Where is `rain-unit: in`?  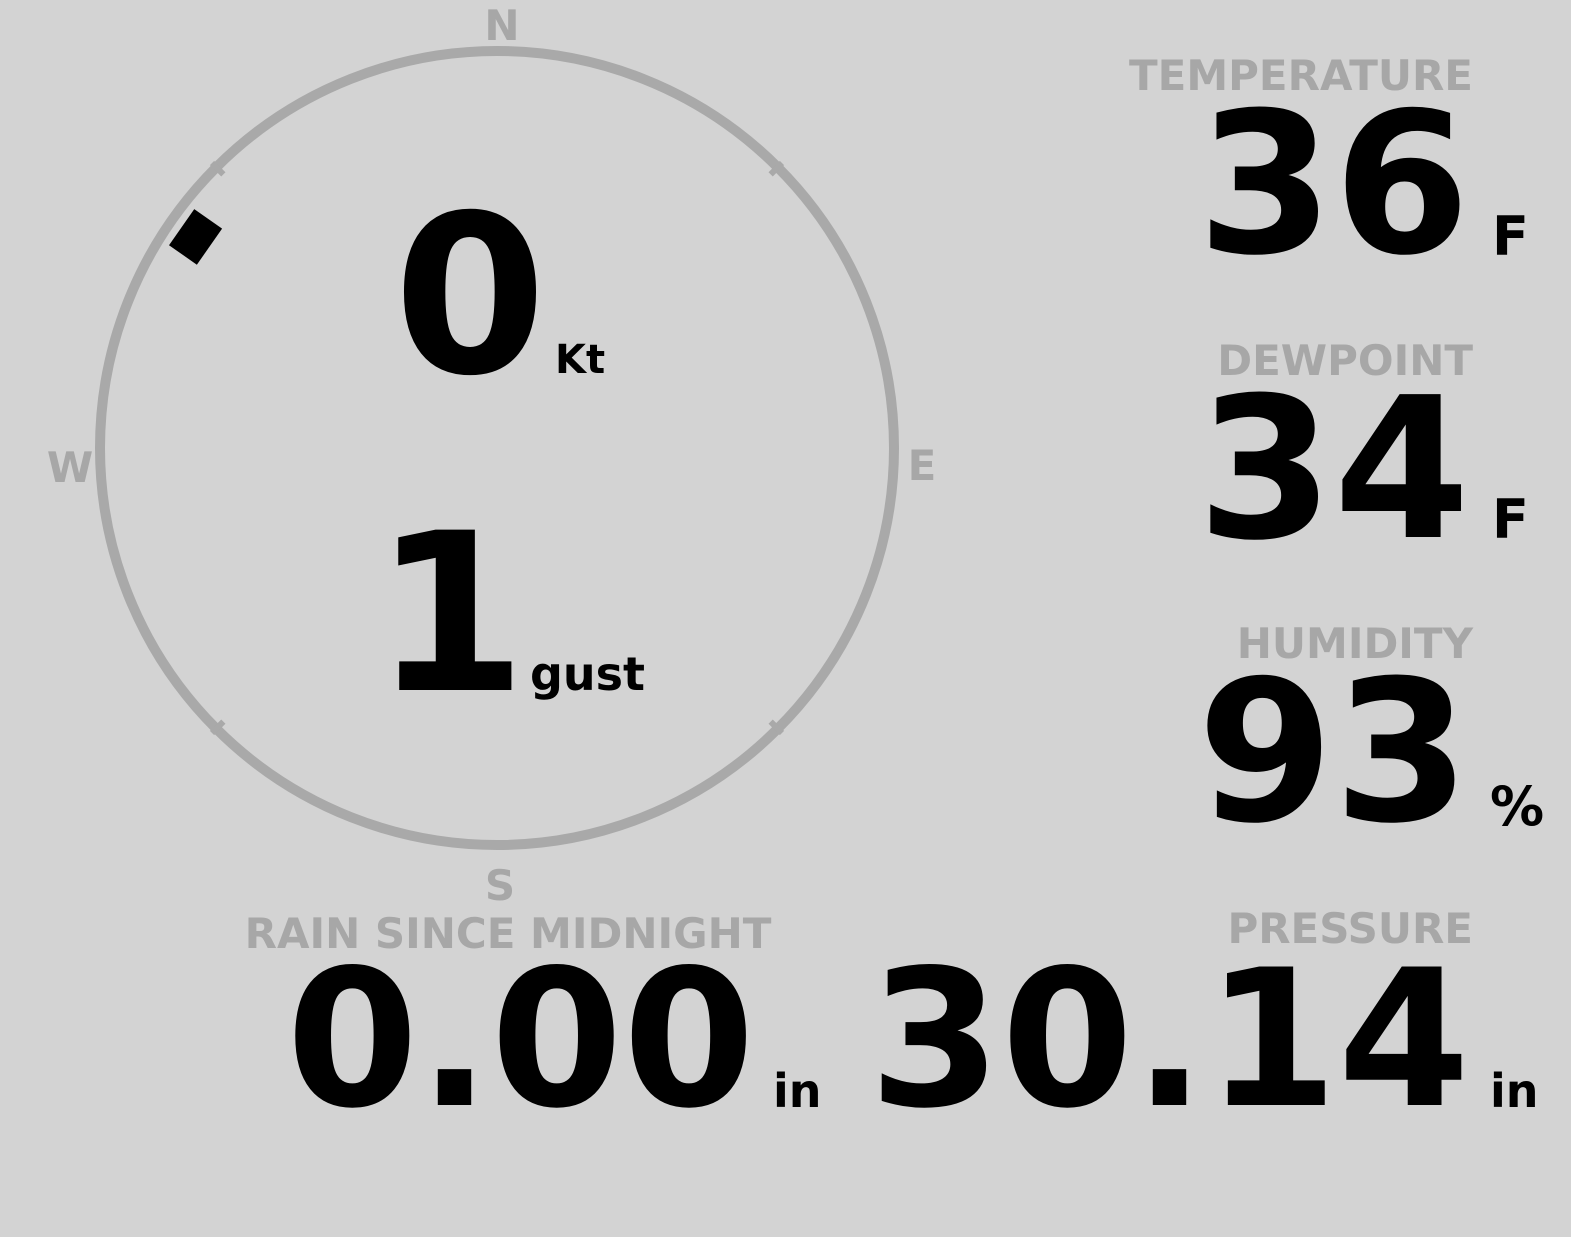 rain-unit: in is located at coordinates (797, 1091).